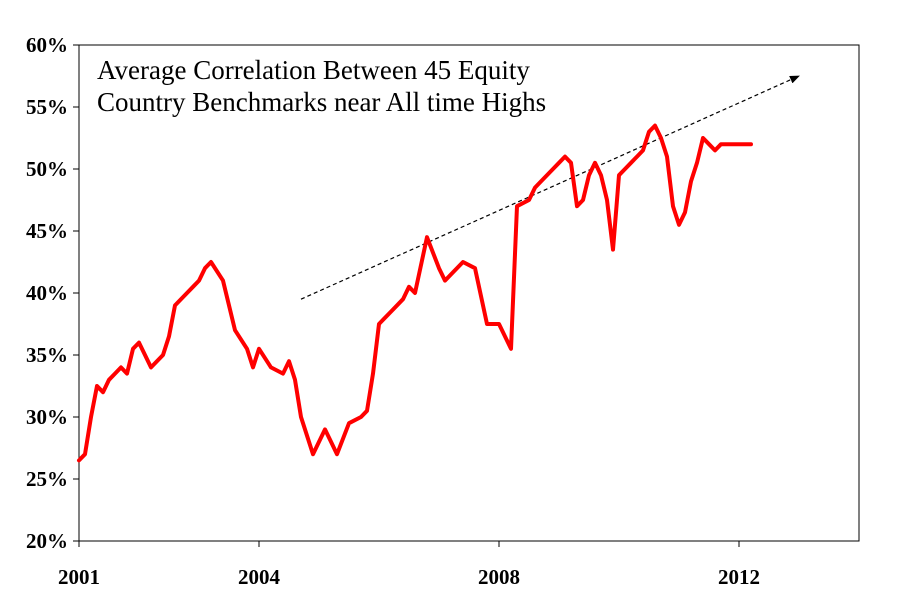 This screenshot has height=615, width=903. I want to click on x-tick-label: 2008, so click(499, 577).